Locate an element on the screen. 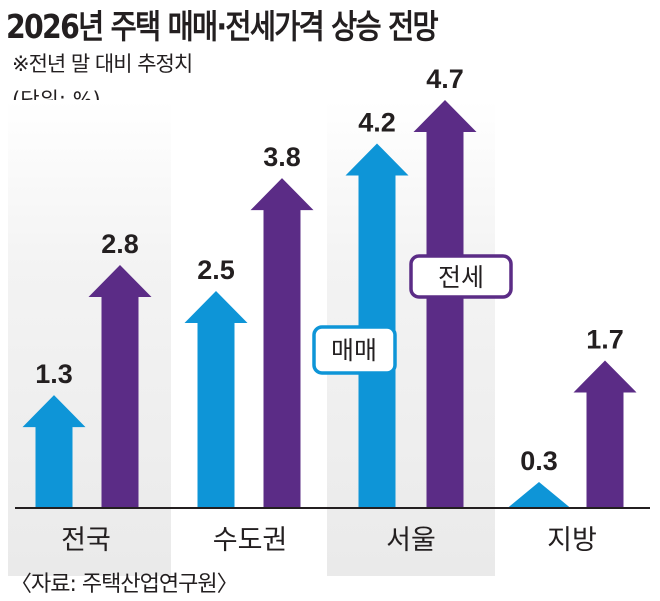 Image resolution: width=660 pixels, height=601 pixels. chart-title: 2026년 주택 매매·전세가격 상승 전망 is located at coordinates (222, 26).